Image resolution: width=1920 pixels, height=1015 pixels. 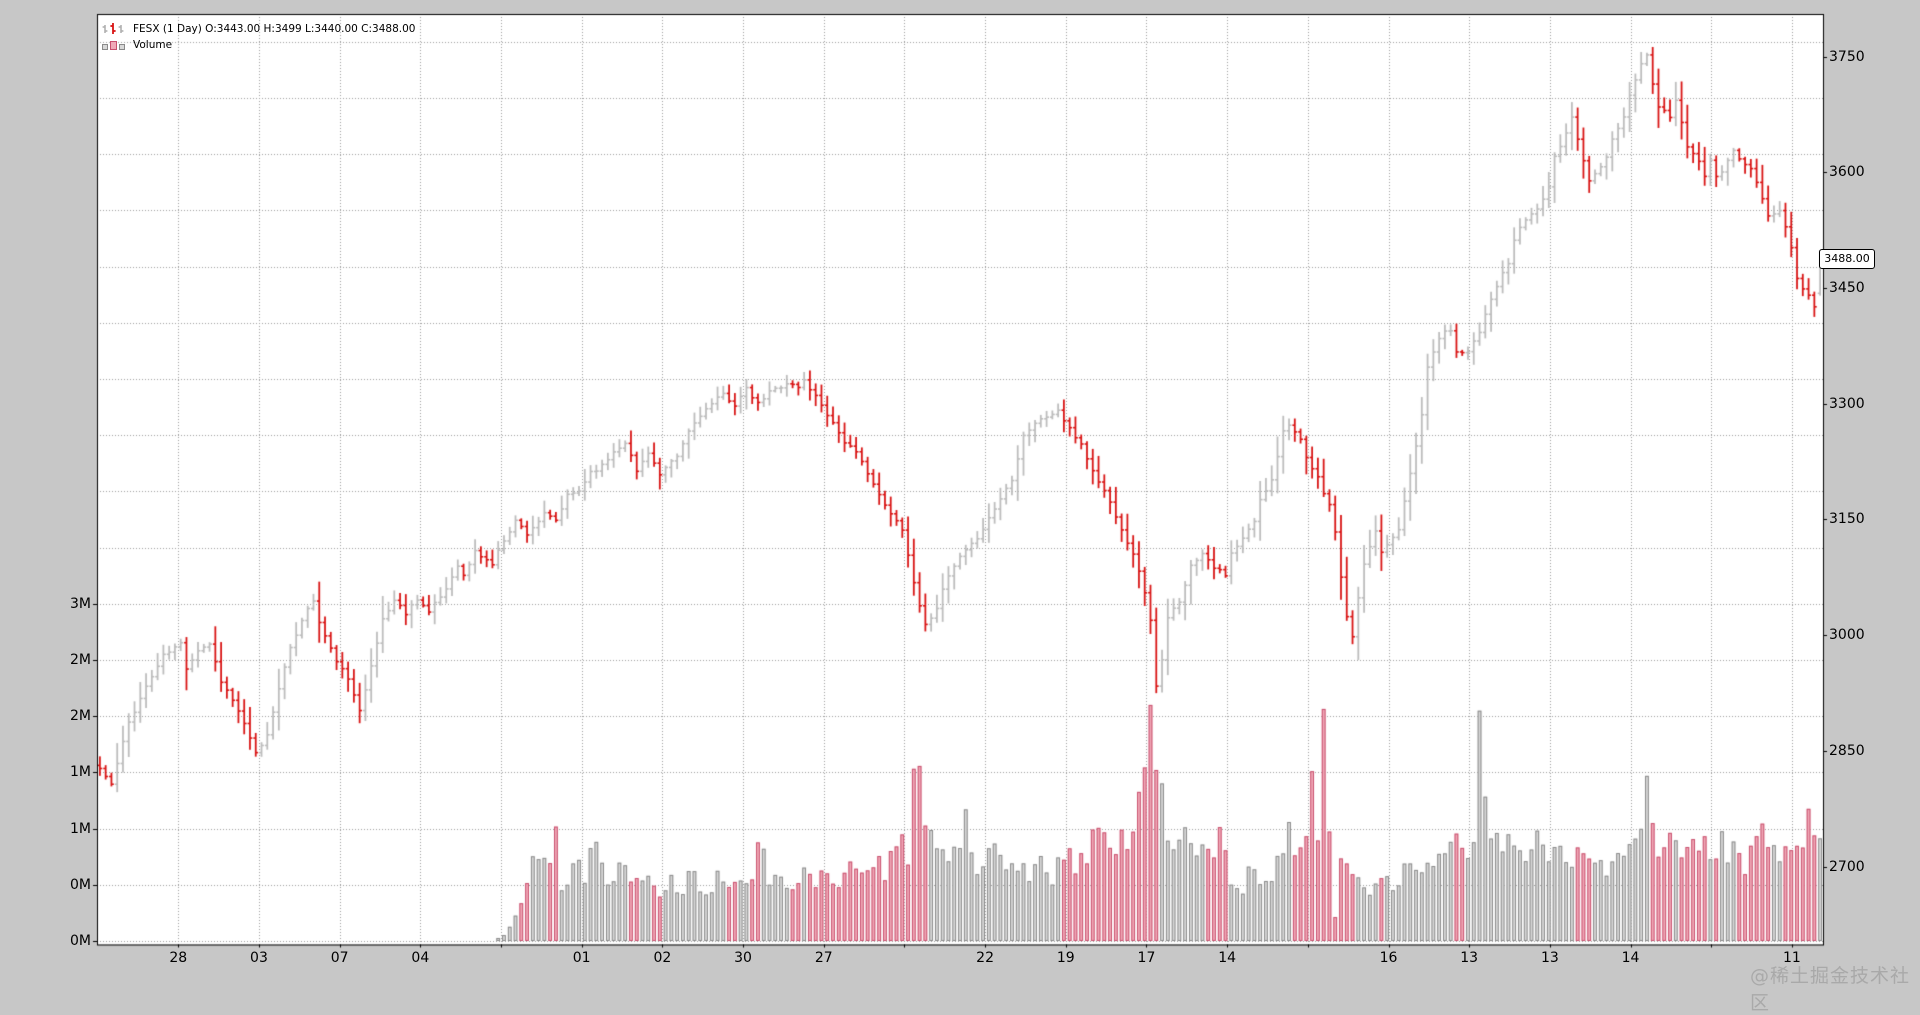 What do you see at coordinates (1388, 958) in the screenshot?
I see `date-tick-label: 16` at bounding box center [1388, 958].